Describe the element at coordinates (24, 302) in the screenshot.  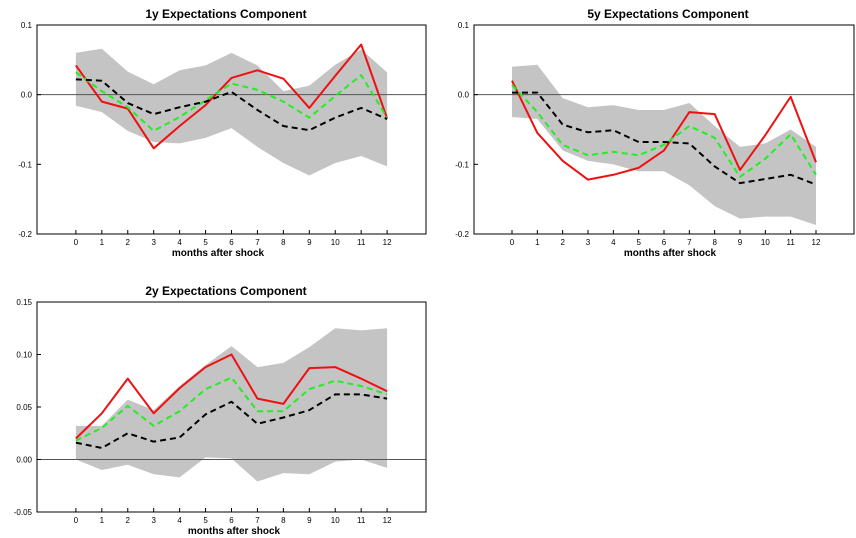
I see `y-tick-label: 0.15` at that location.